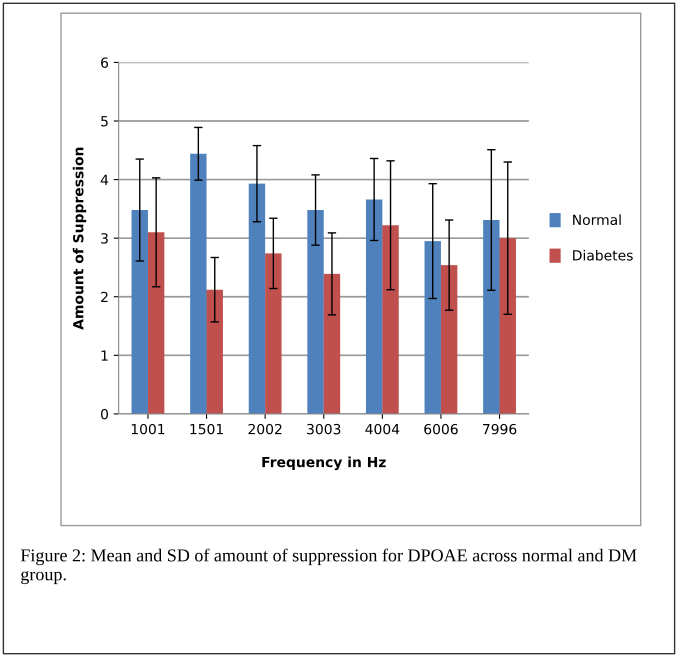 This screenshot has height=657, width=678. What do you see at coordinates (382, 429) in the screenshot?
I see `x-tick-label: 4004` at bounding box center [382, 429].